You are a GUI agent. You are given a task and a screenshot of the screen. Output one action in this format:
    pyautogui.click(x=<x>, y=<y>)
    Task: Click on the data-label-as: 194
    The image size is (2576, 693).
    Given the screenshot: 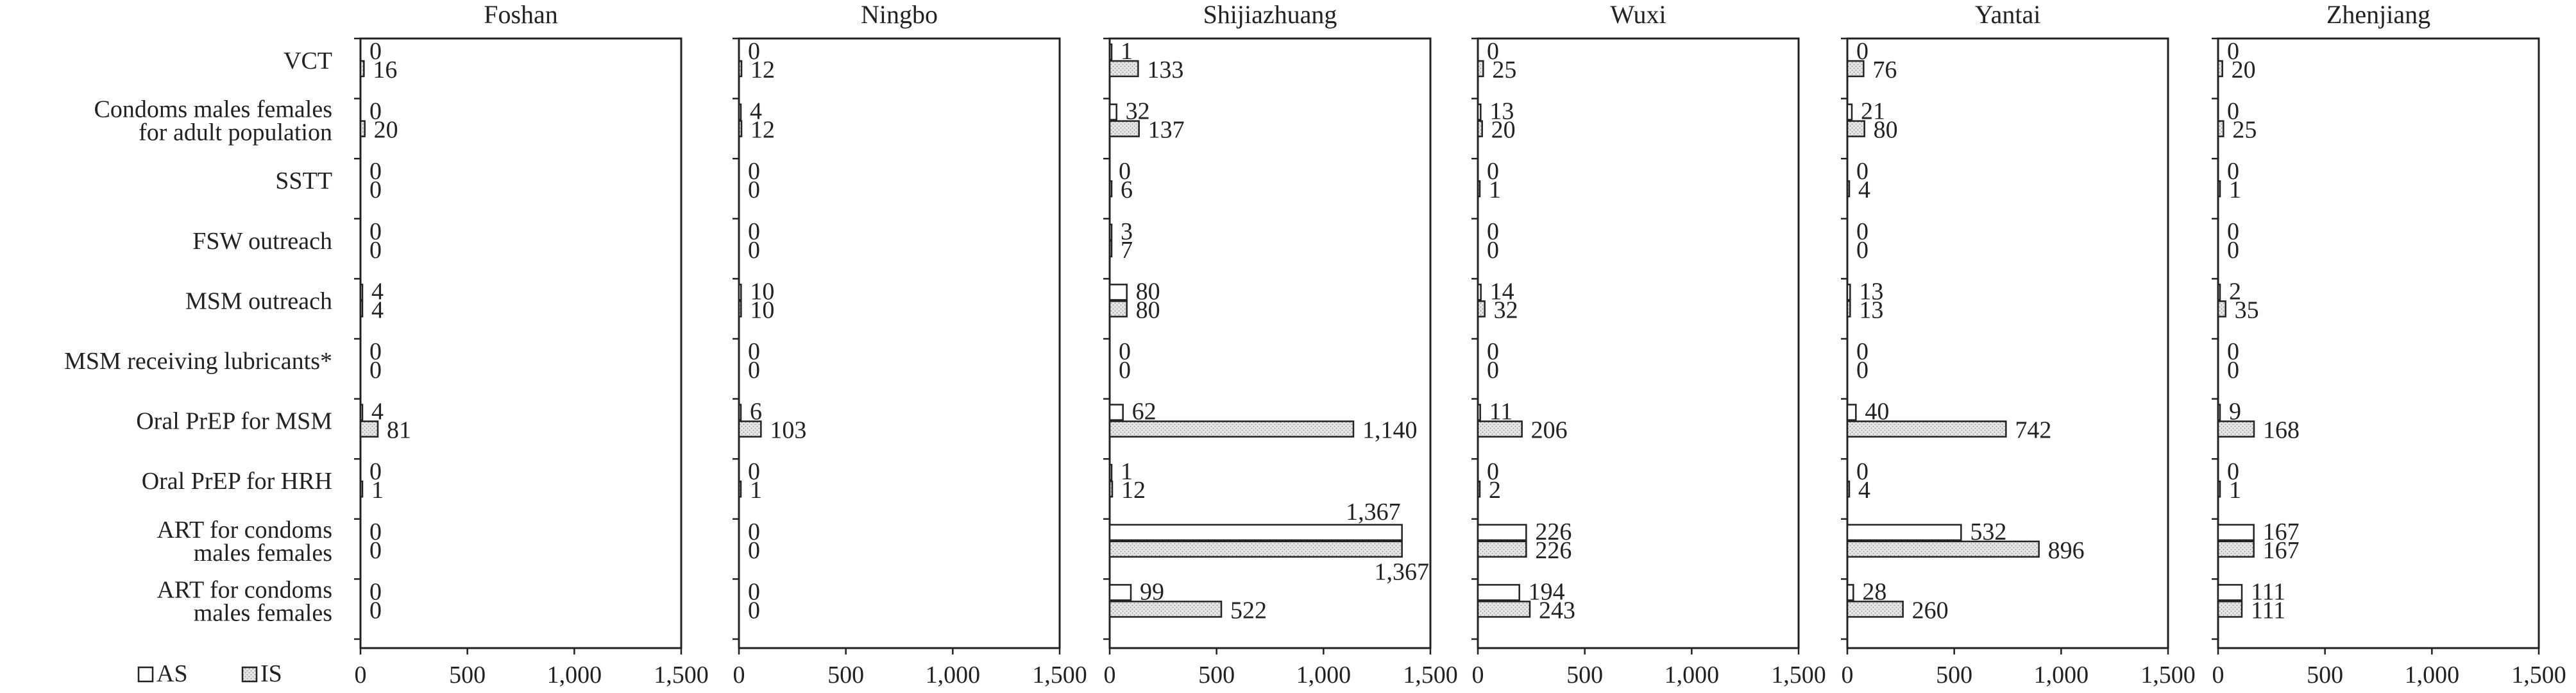 What is the action you would take?
    pyautogui.click(x=1547, y=592)
    